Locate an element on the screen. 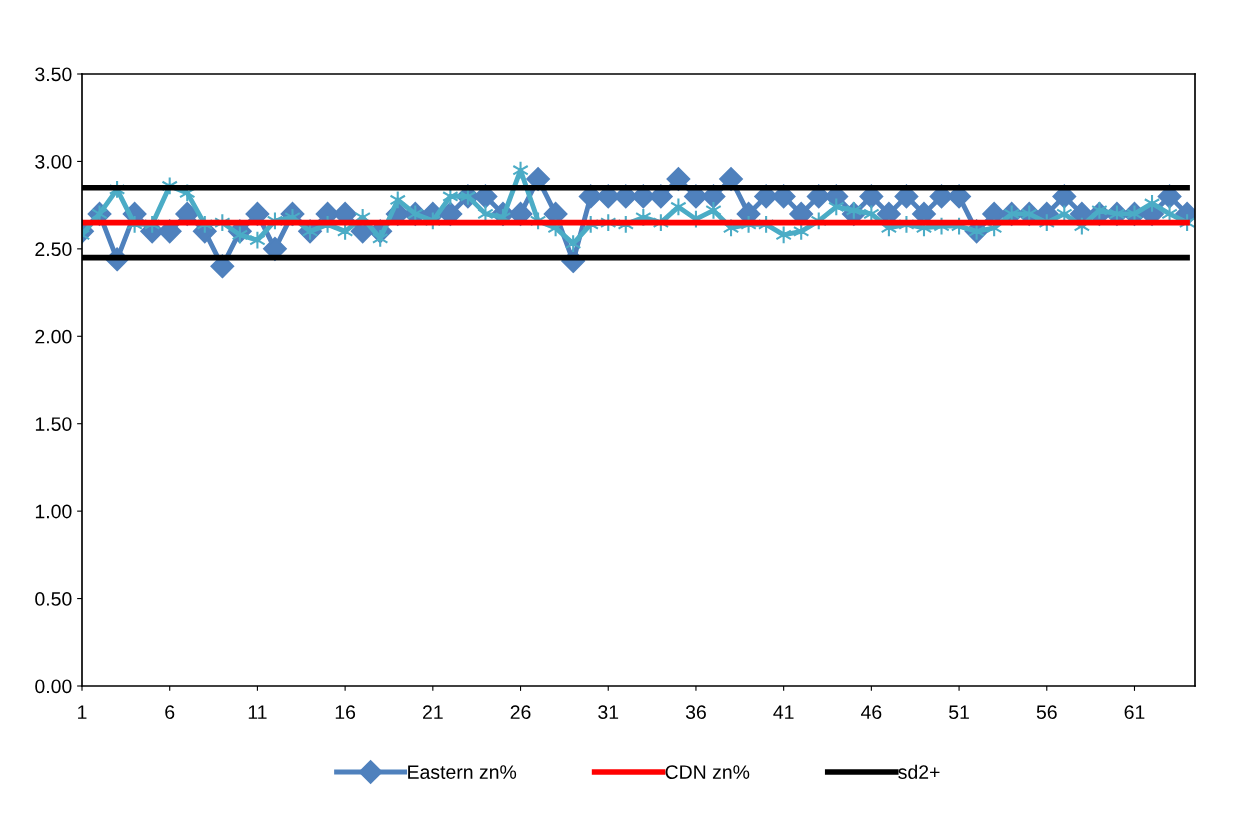 The image size is (1250, 818). y-tick-label: 2.50 is located at coordinates (53, 249).